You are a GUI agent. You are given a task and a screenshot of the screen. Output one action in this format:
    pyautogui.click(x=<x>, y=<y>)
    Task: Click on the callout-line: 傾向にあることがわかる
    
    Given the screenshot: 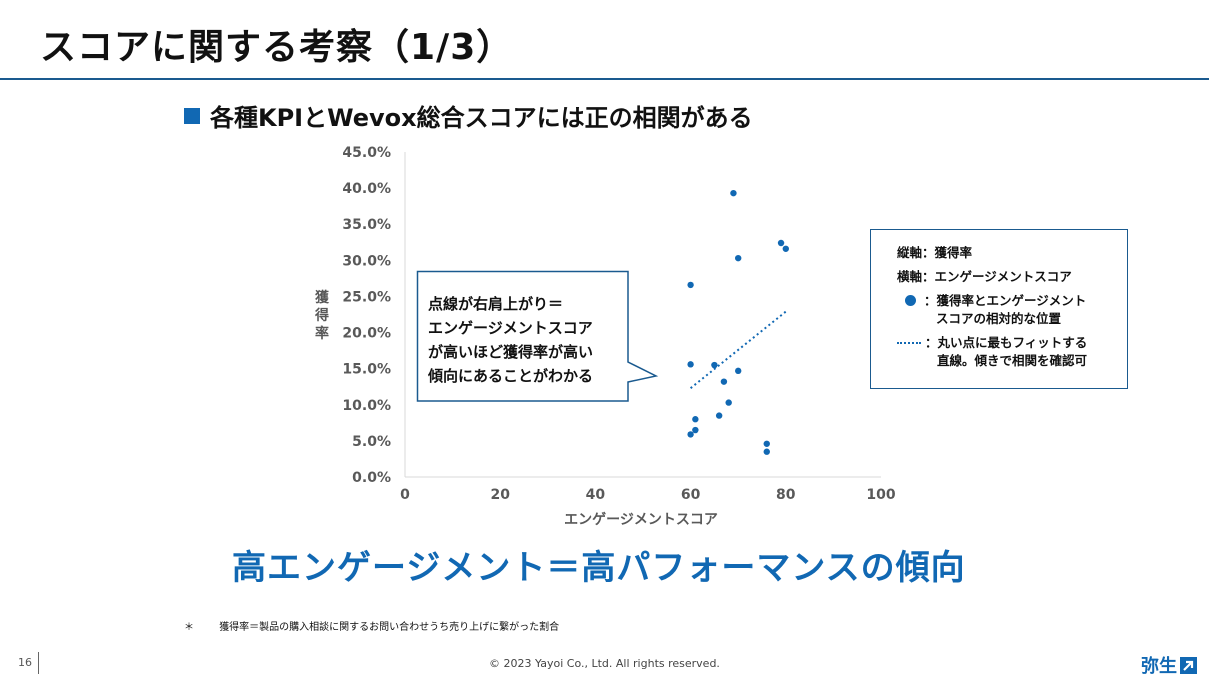 What is the action you would take?
    pyautogui.click(x=511, y=376)
    